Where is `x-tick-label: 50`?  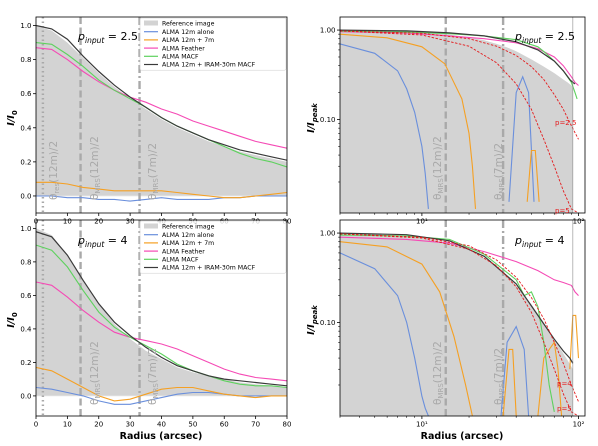 x-tick-label: 50 is located at coordinates (192, 425).